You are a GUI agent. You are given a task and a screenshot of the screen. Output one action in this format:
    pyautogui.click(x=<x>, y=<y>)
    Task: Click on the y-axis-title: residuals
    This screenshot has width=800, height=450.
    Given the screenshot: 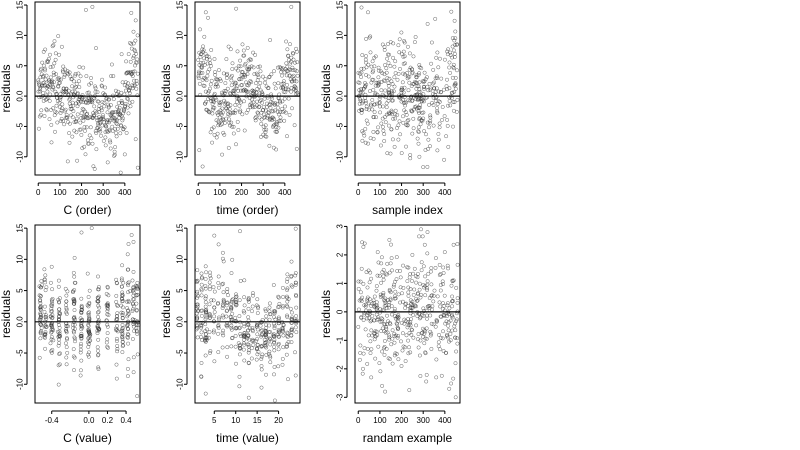 What is the action you would take?
    pyautogui.click(x=166, y=88)
    